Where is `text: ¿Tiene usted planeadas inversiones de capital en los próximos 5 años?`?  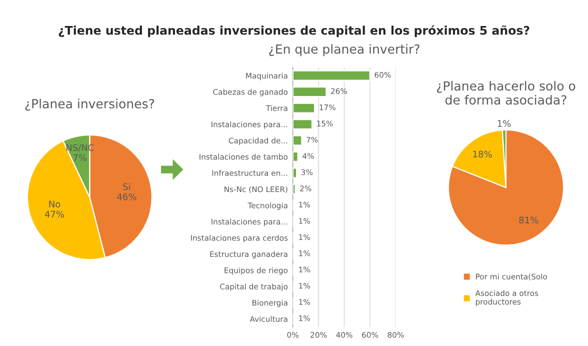
text: ¿Tiene usted planeadas inversiones de capital en los próximos 5 años? is located at coordinates (294, 31).